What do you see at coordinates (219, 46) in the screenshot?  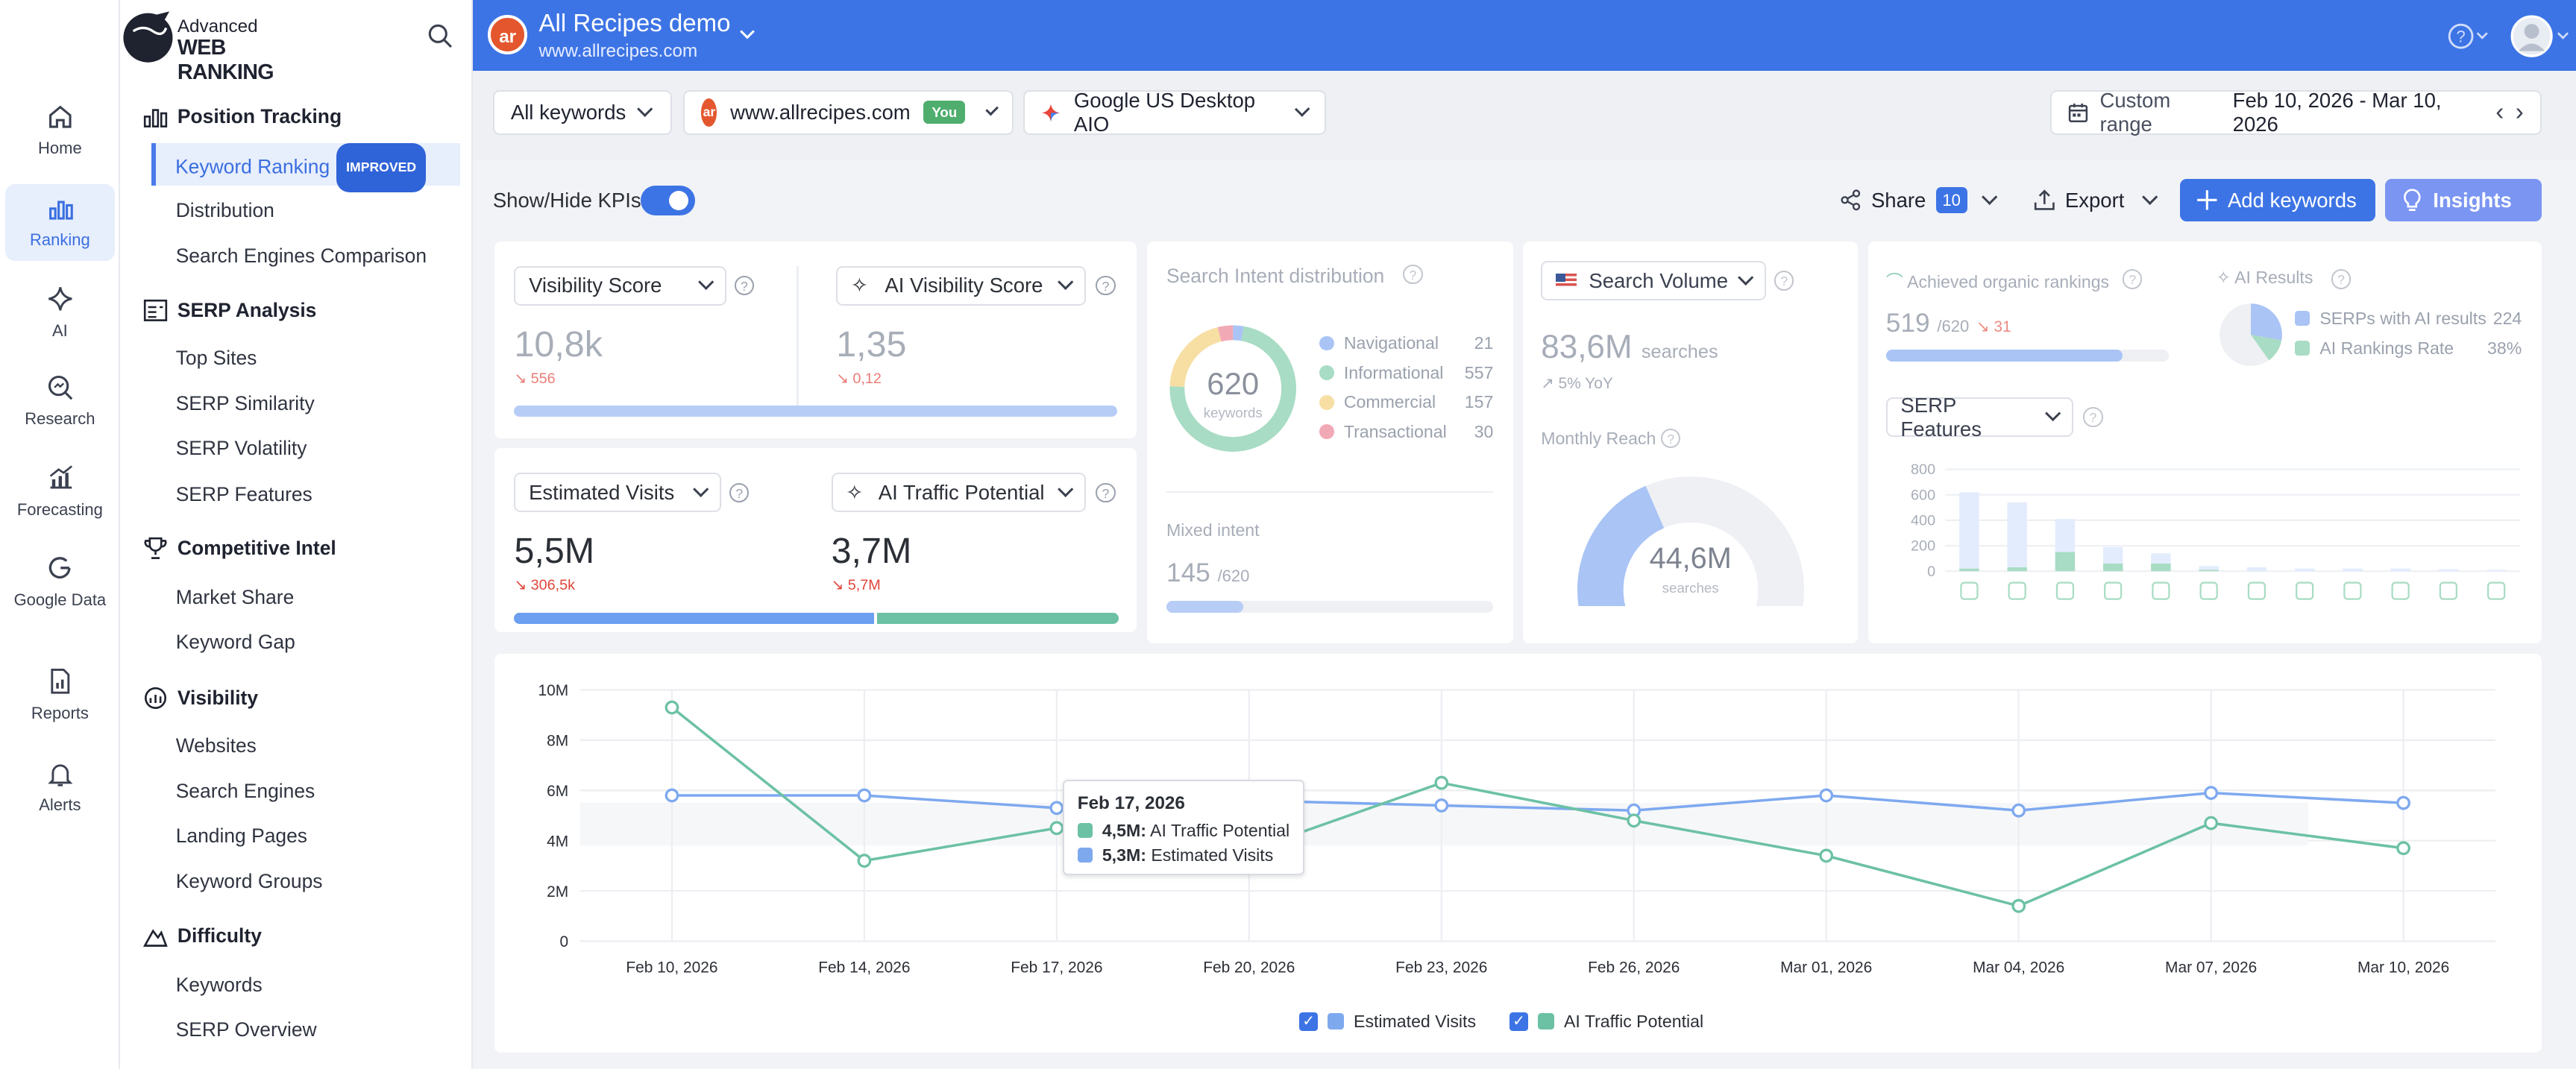 I see `logo: Advanced WEB RANKING` at bounding box center [219, 46].